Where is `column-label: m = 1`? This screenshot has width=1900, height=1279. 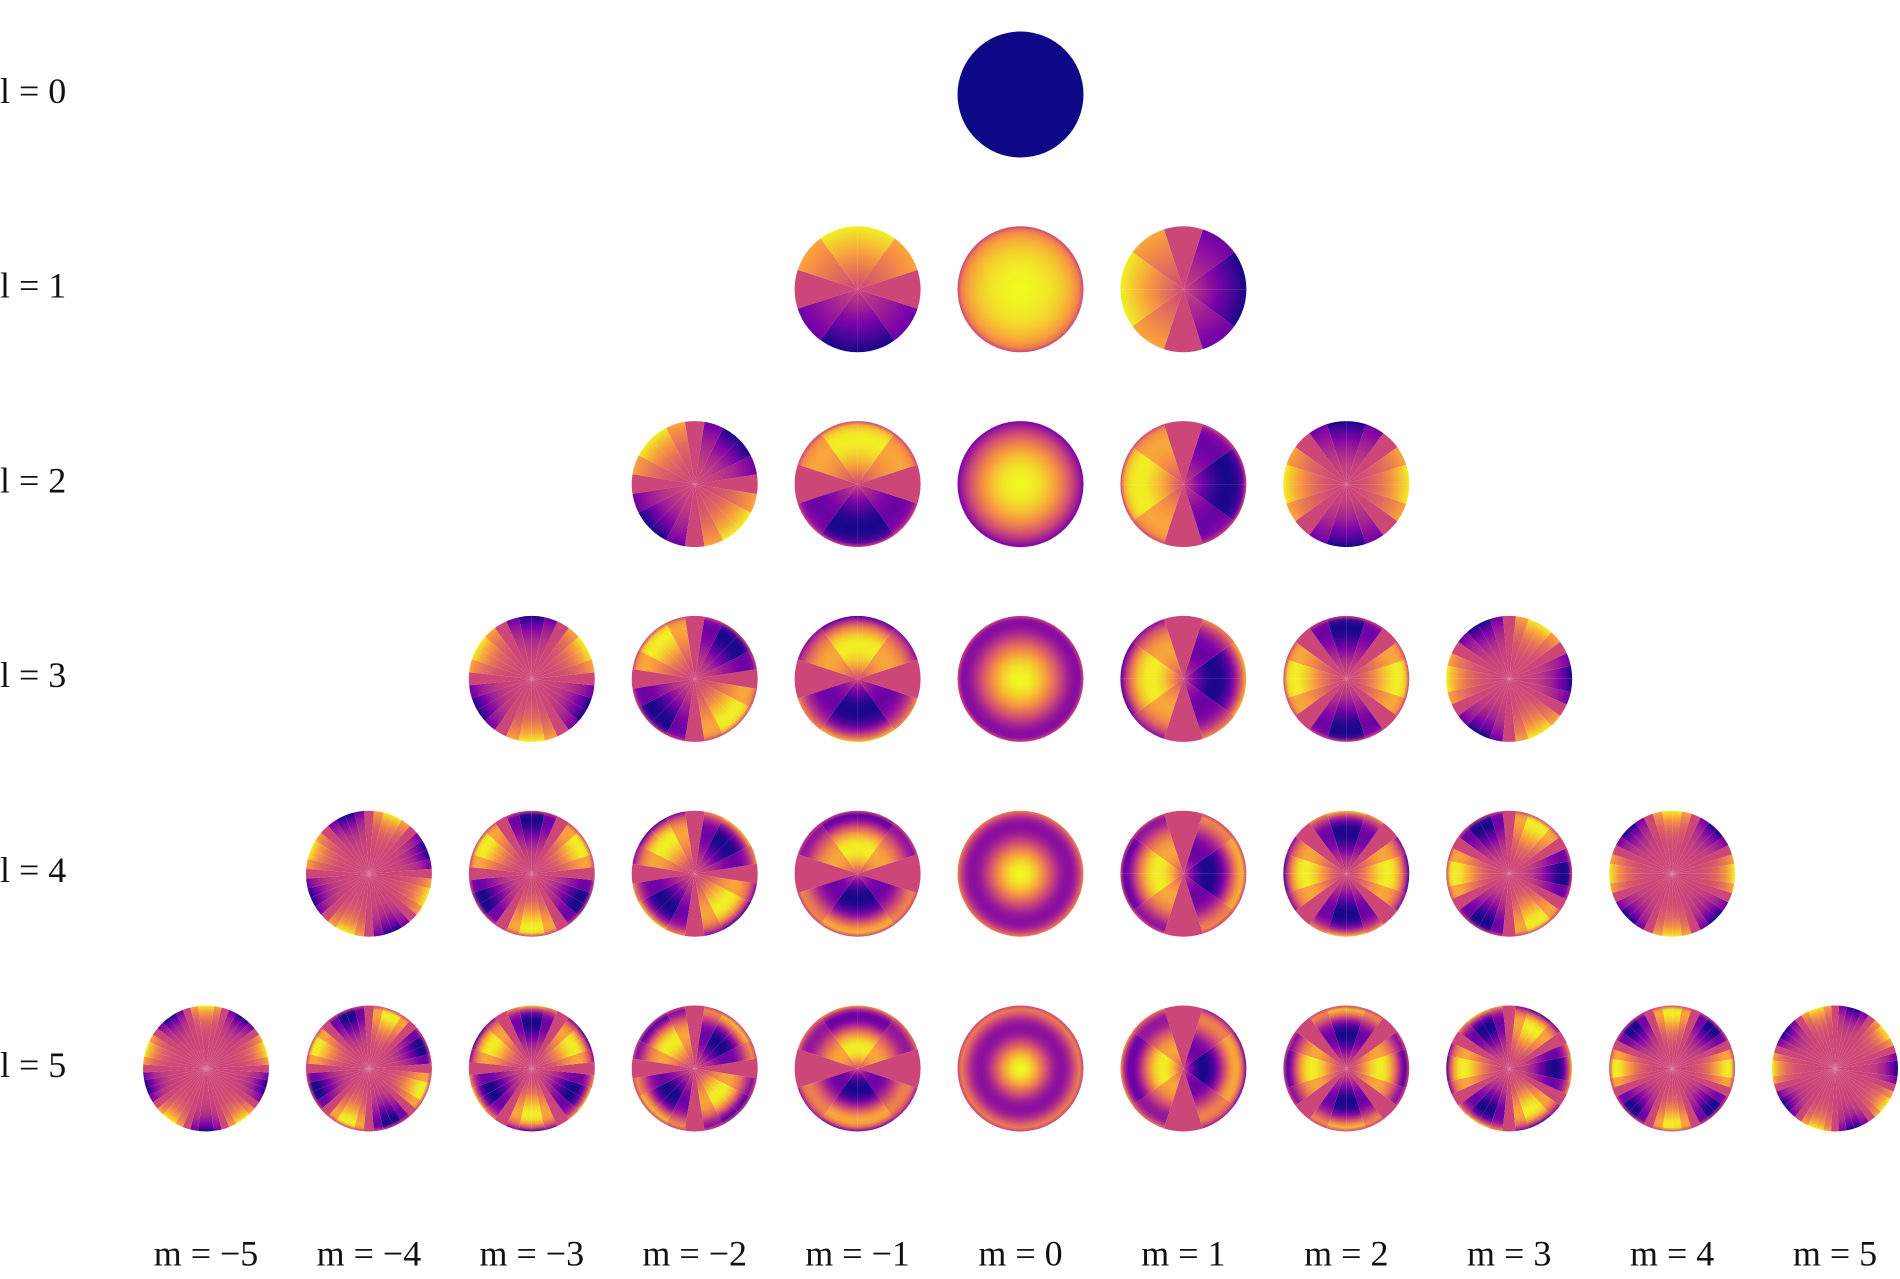
column-label: m = 1 is located at coordinates (1183, 1253).